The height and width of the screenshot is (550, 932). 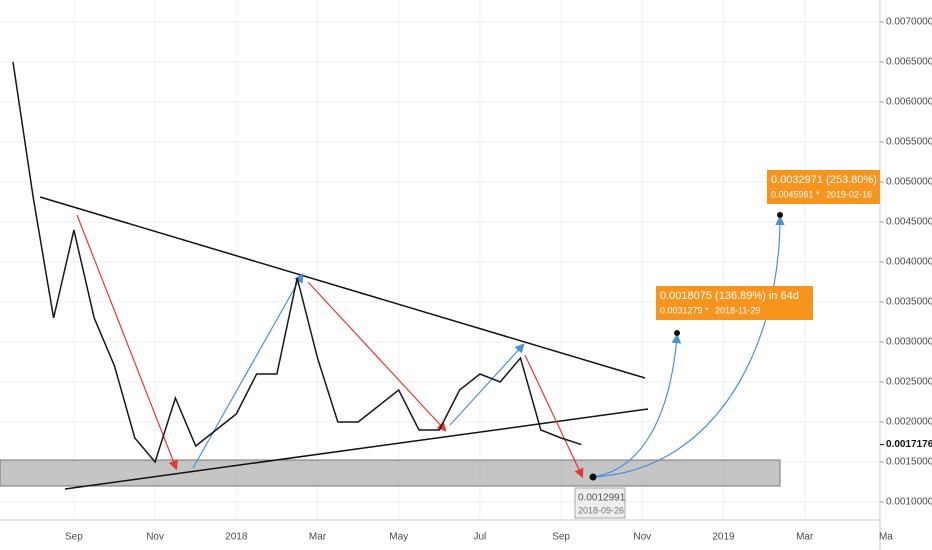 I want to click on annotation-date: 2018-11-29, so click(x=737, y=310).